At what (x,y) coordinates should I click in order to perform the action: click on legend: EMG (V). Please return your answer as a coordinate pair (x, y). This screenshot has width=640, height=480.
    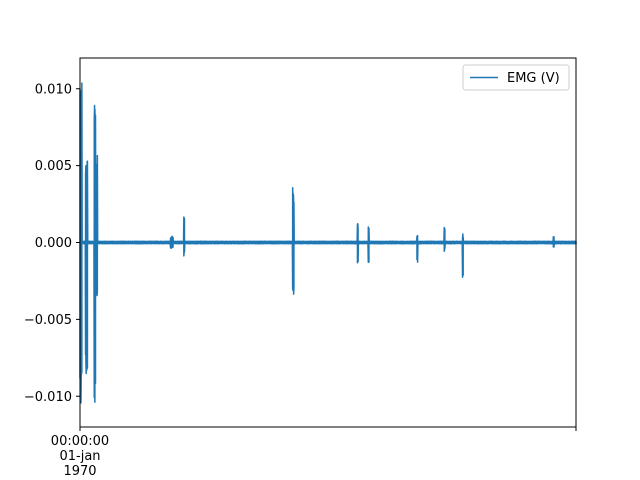
    Looking at the image, I should click on (516, 77).